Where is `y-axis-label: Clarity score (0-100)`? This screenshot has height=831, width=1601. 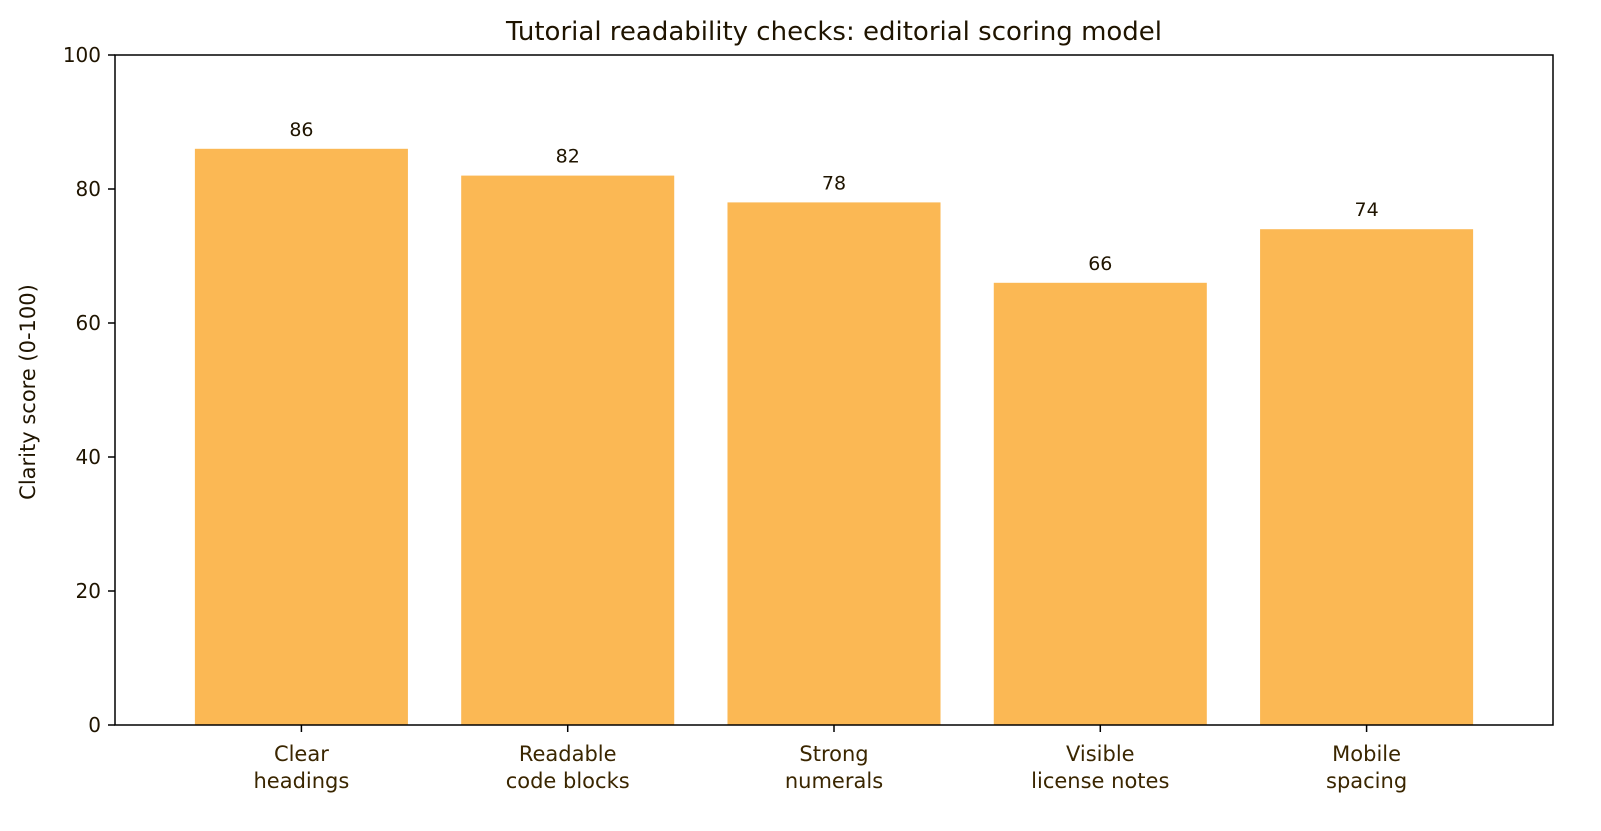 y-axis-label: Clarity score (0-100) is located at coordinates (28, 392).